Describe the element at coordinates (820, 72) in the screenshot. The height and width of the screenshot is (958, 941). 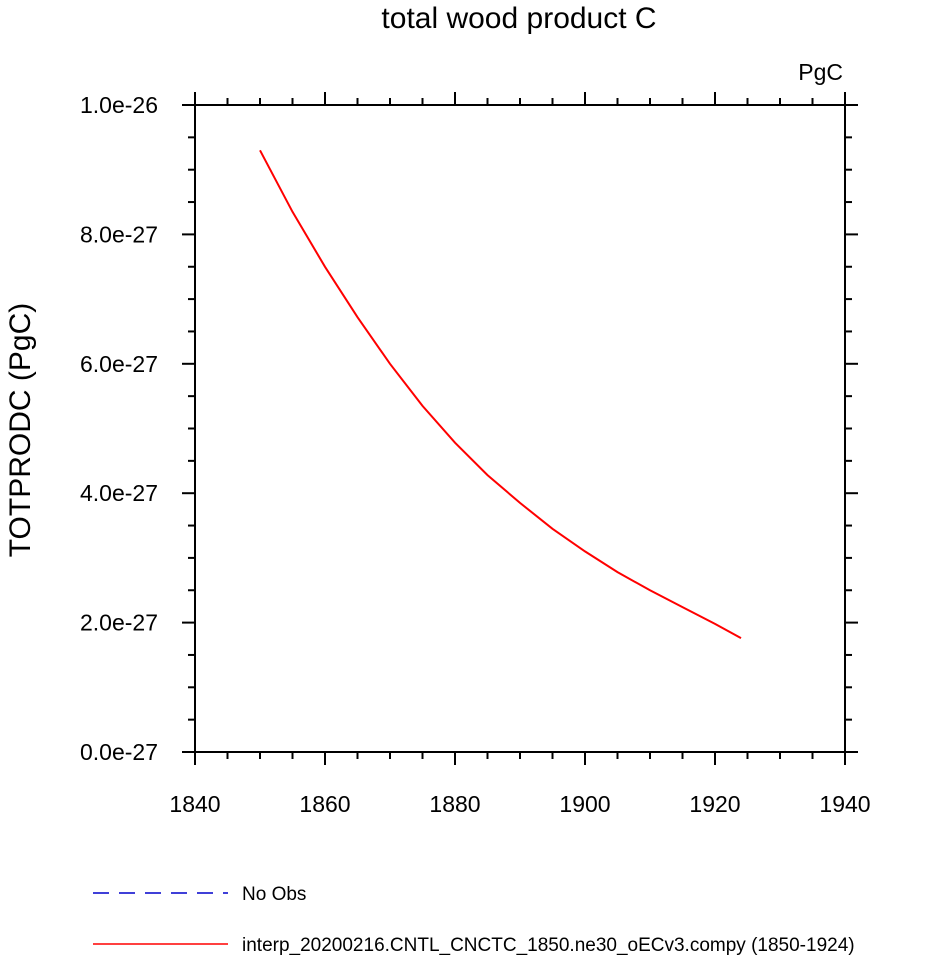
I see `units-label: PgC` at that location.